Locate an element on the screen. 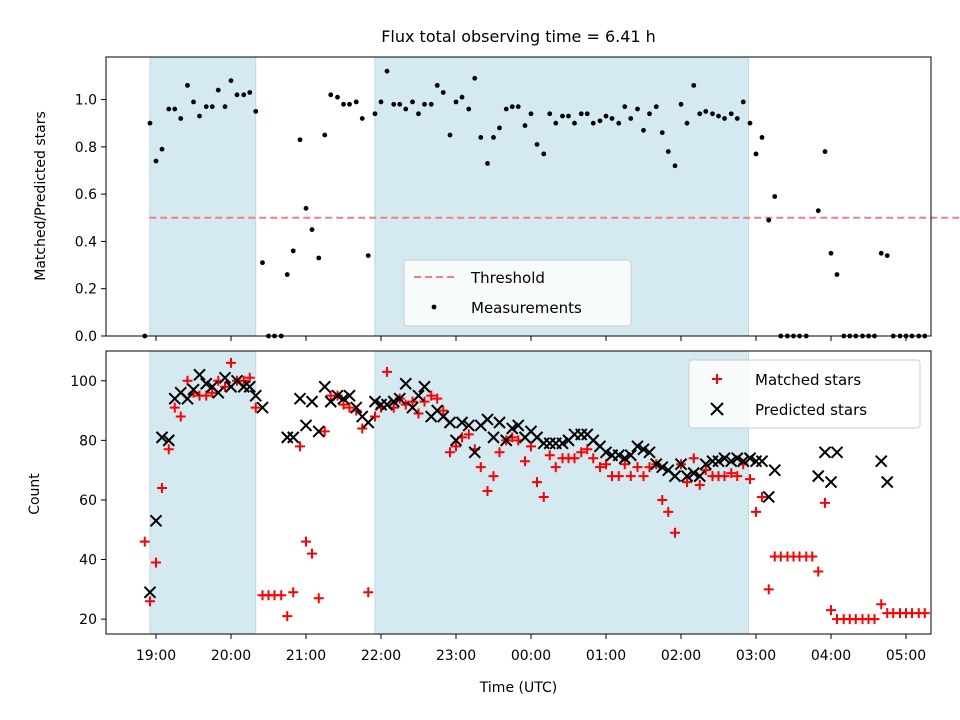 This screenshot has width=960, height=720. count-x-axis-label: Time (UTC) is located at coordinates (518, 688).